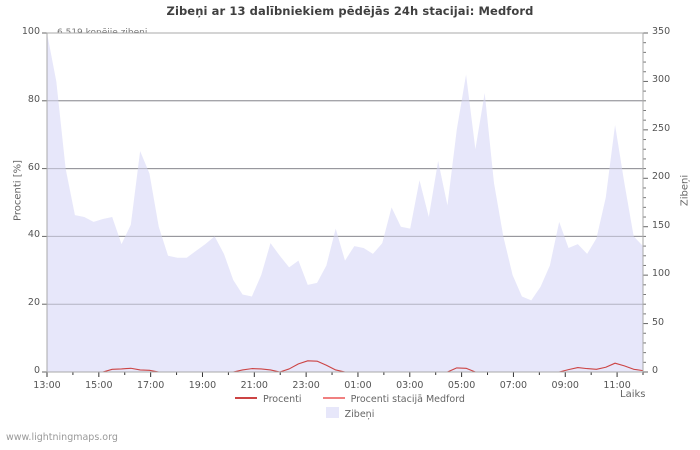 The height and width of the screenshot is (450, 700). I want to click on legend-label-procenti: Procenti, so click(282, 399).